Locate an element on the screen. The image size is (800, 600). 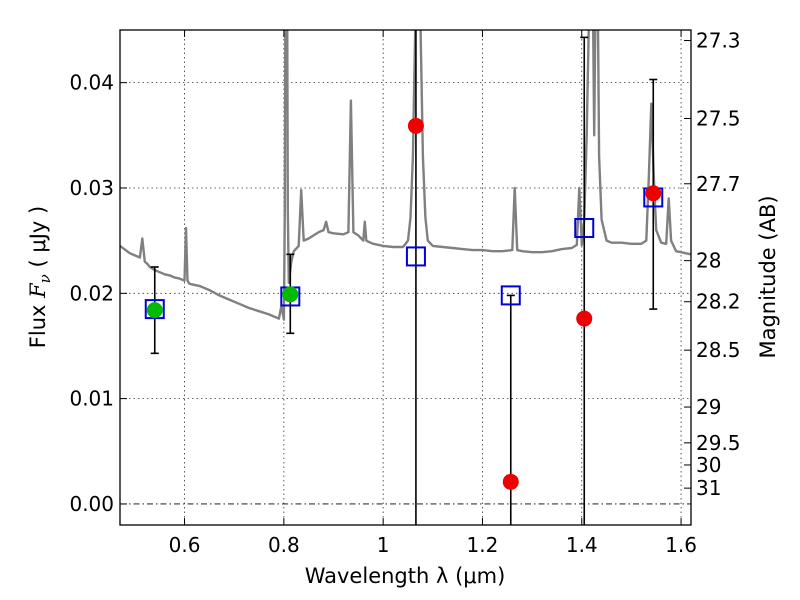
y-axis-label-flux: Flux is located at coordinates (38, 323).